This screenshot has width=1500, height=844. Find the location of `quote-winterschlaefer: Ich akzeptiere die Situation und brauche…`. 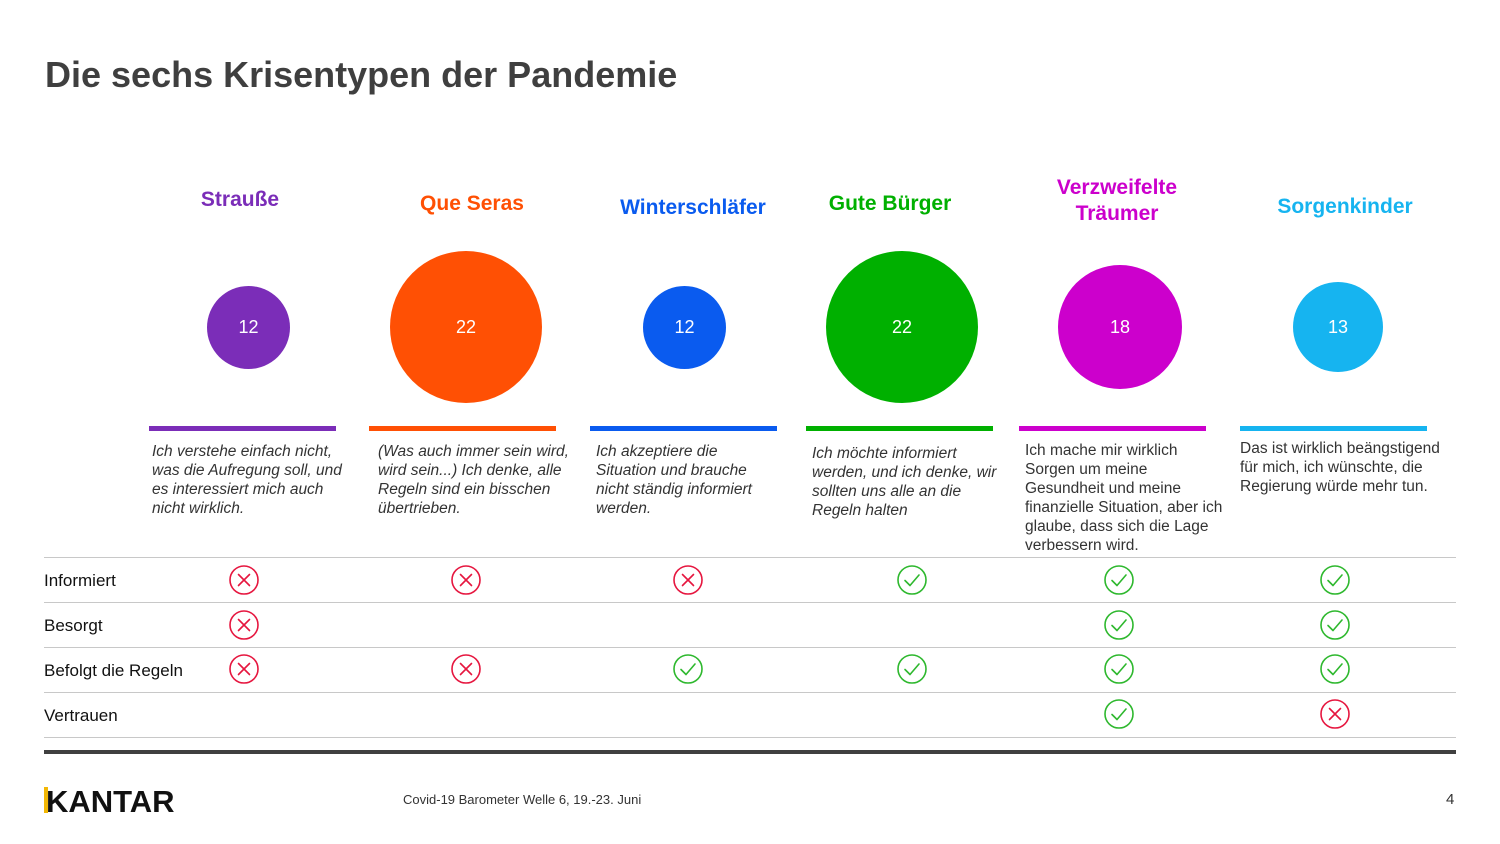

quote-winterschlaefer: Ich akzeptiere die Situation und brauche… is located at coordinates (674, 480).